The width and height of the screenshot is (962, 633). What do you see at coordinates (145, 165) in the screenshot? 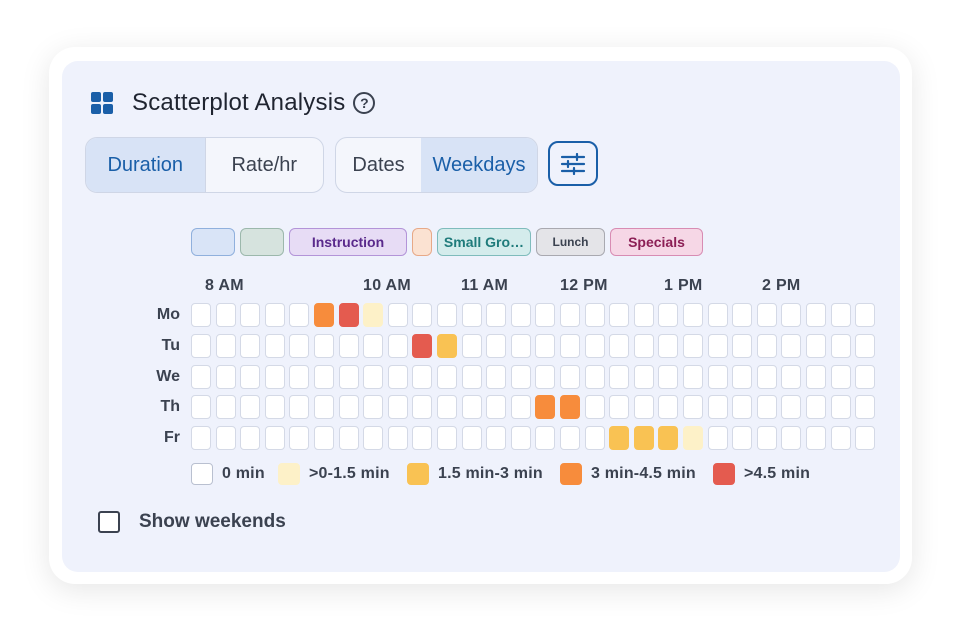
I see `duration-option: Duration` at bounding box center [145, 165].